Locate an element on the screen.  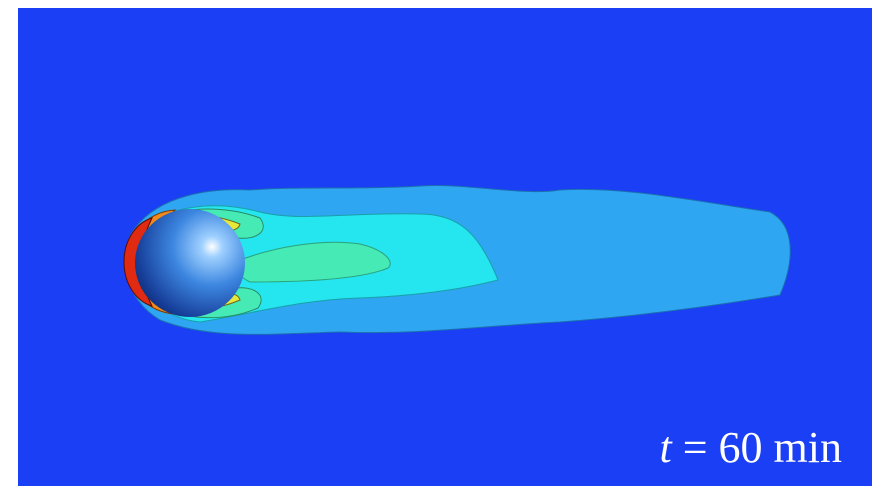
time-symbol: t is located at coordinates (667, 447).